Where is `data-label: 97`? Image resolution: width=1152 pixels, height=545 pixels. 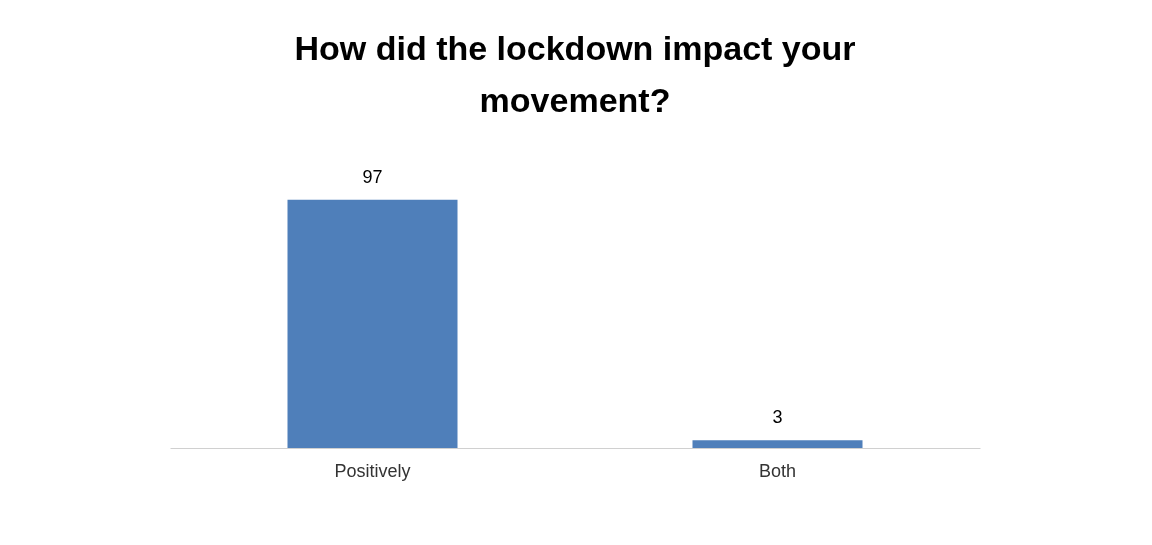 data-label: 97 is located at coordinates (372, 176).